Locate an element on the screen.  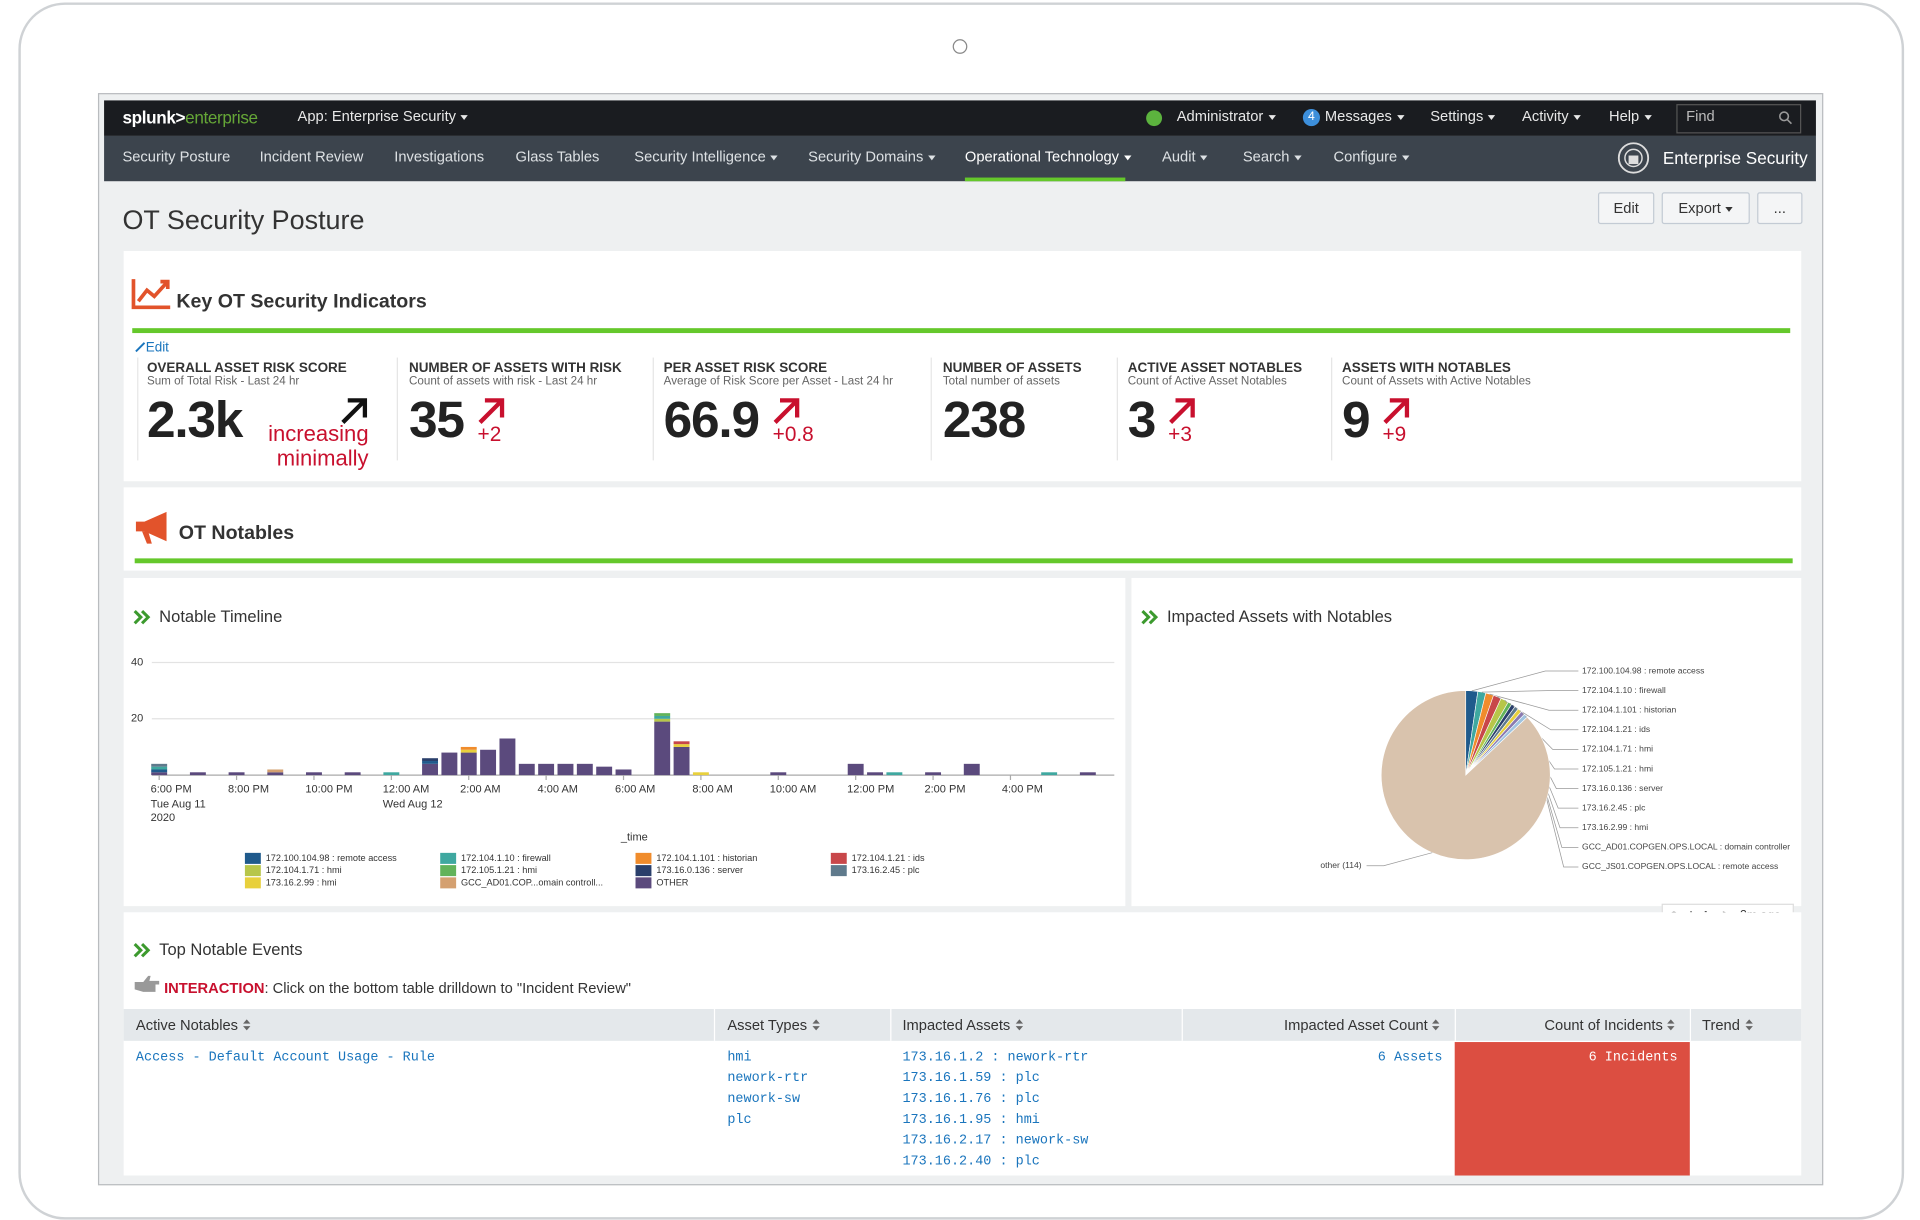
top-menu: Administrator is located at coordinates (1226, 117).